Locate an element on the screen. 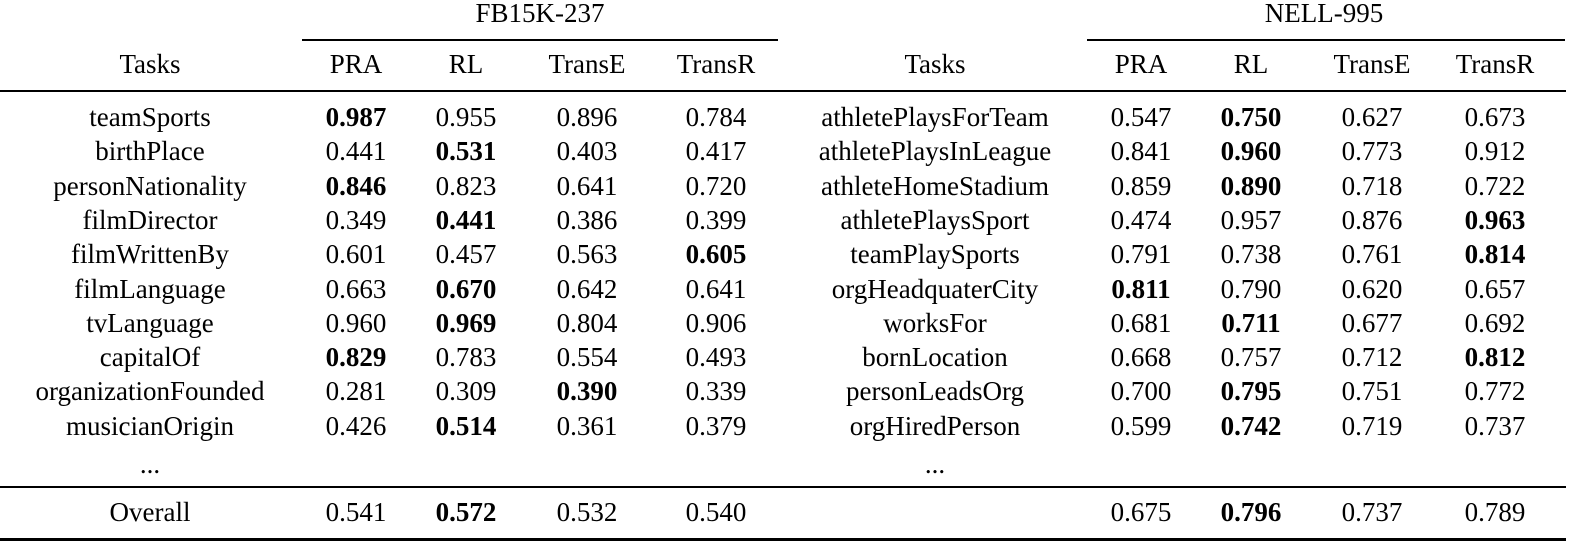 The image size is (1588, 548). score-cell: 0.417 is located at coordinates (716, 151).